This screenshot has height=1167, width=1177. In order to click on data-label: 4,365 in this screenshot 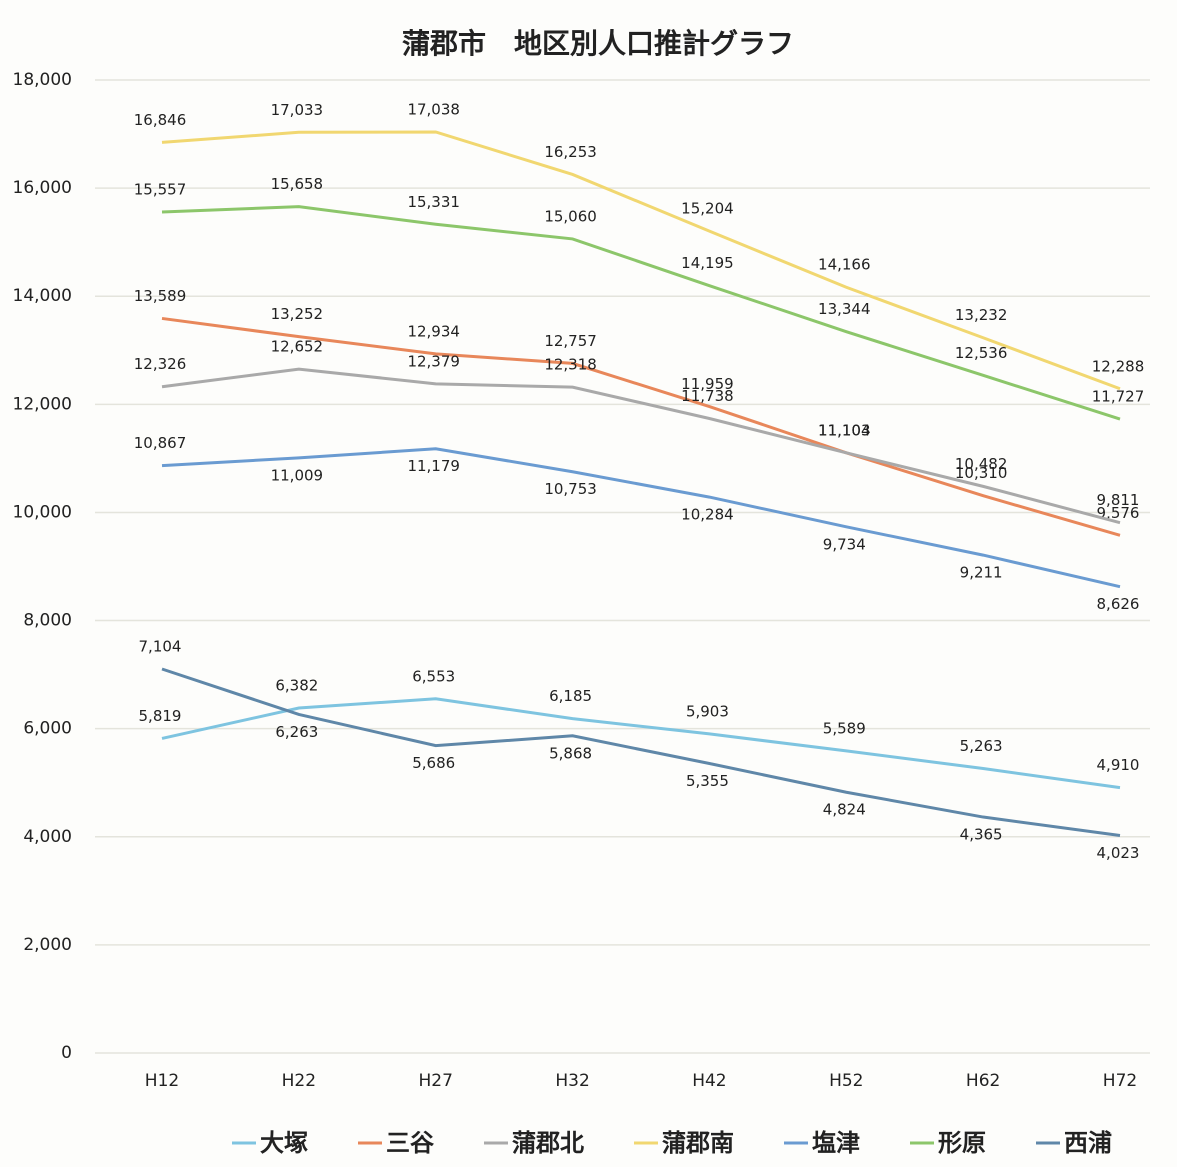, I will do `click(981, 835)`.